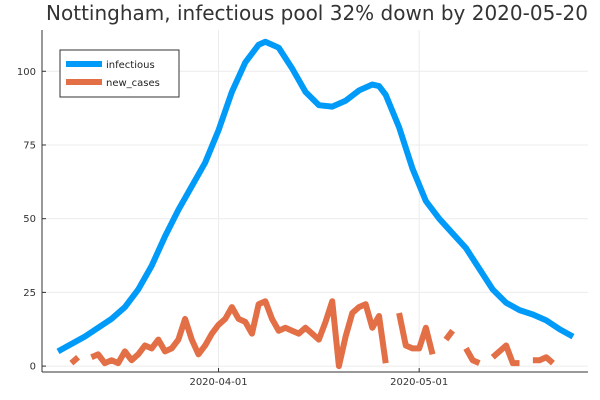  What do you see at coordinates (130, 65) in the screenshot?
I see `legend-label-infectious: infectious` at bounding box center [130, 65].